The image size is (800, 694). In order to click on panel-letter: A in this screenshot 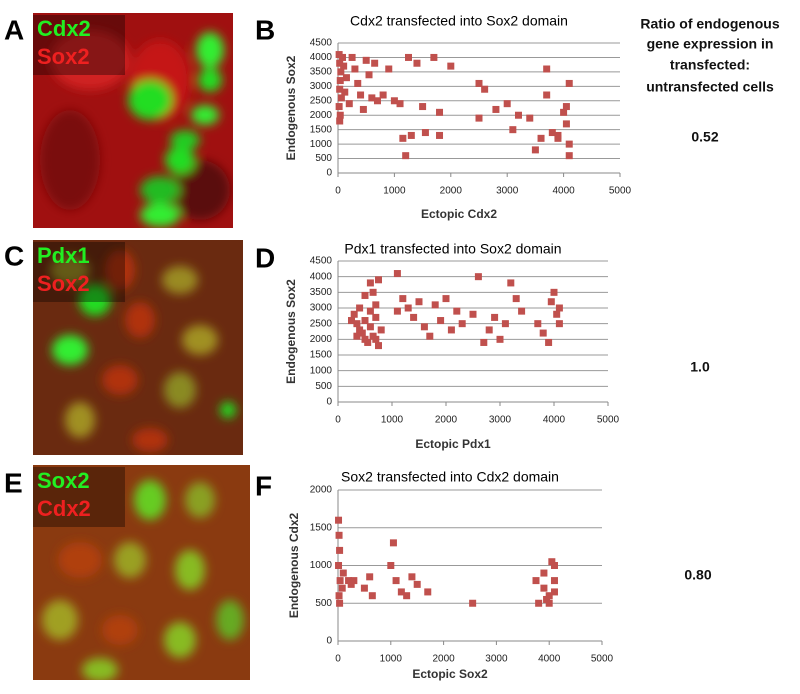, I will do `click(14, 29)`.